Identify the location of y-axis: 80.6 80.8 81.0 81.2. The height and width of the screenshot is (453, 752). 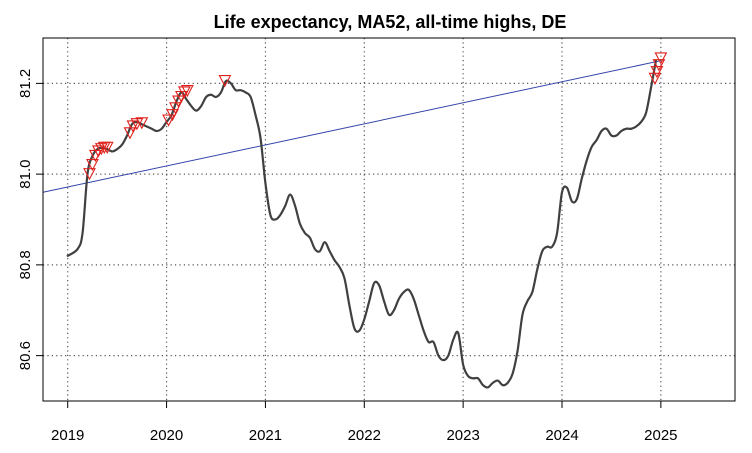
(30, 219).